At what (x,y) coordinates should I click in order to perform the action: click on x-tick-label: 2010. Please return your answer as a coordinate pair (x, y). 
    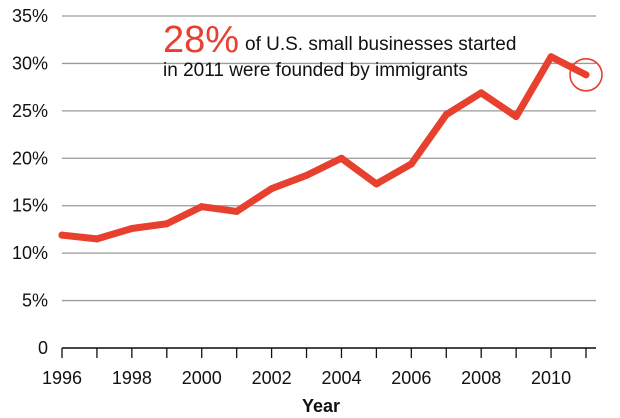
    Looking at the image, I should click on (551, 378).